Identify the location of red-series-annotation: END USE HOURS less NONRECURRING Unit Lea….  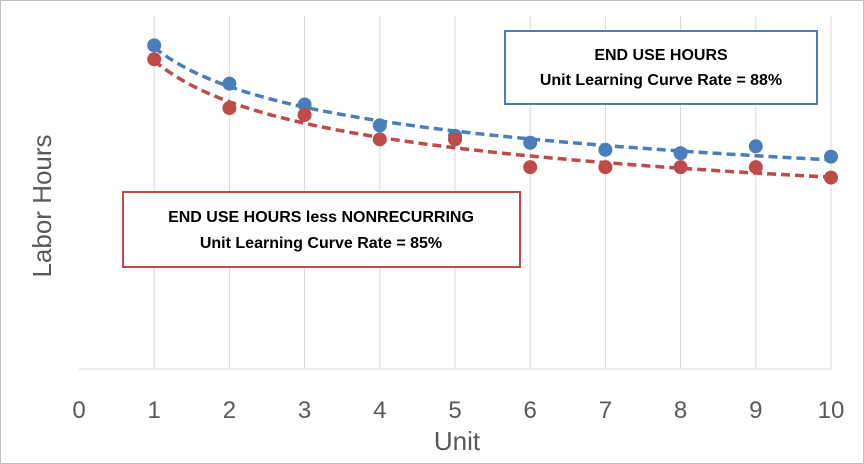
(321, 229).